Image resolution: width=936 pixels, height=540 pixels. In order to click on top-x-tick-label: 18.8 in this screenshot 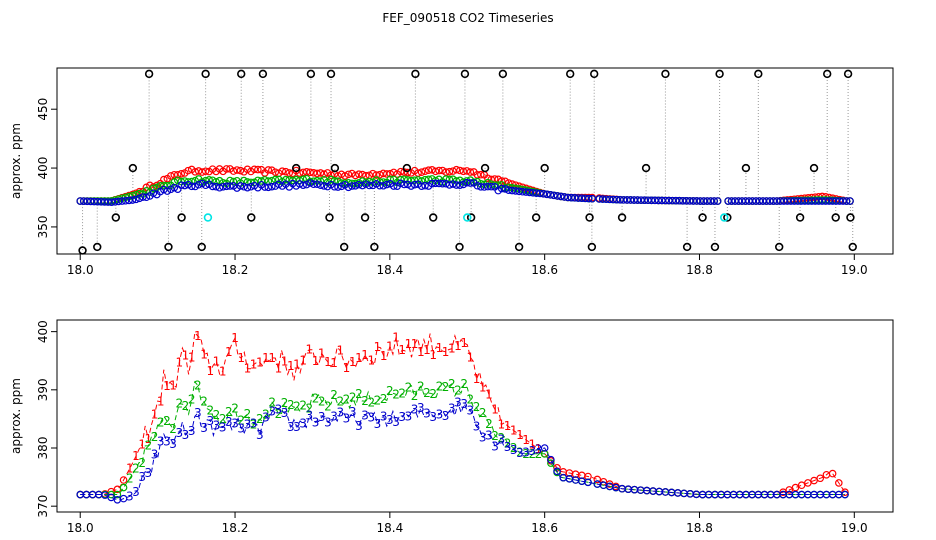, I will do `click(699, 270)`.